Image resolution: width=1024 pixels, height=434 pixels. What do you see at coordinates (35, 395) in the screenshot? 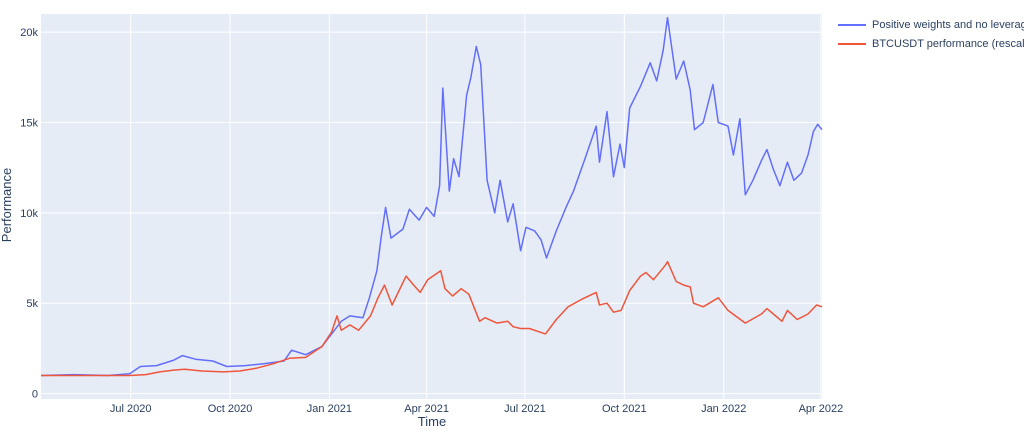
I see `y-tick-label: 0` at bounding box center [35, 395].